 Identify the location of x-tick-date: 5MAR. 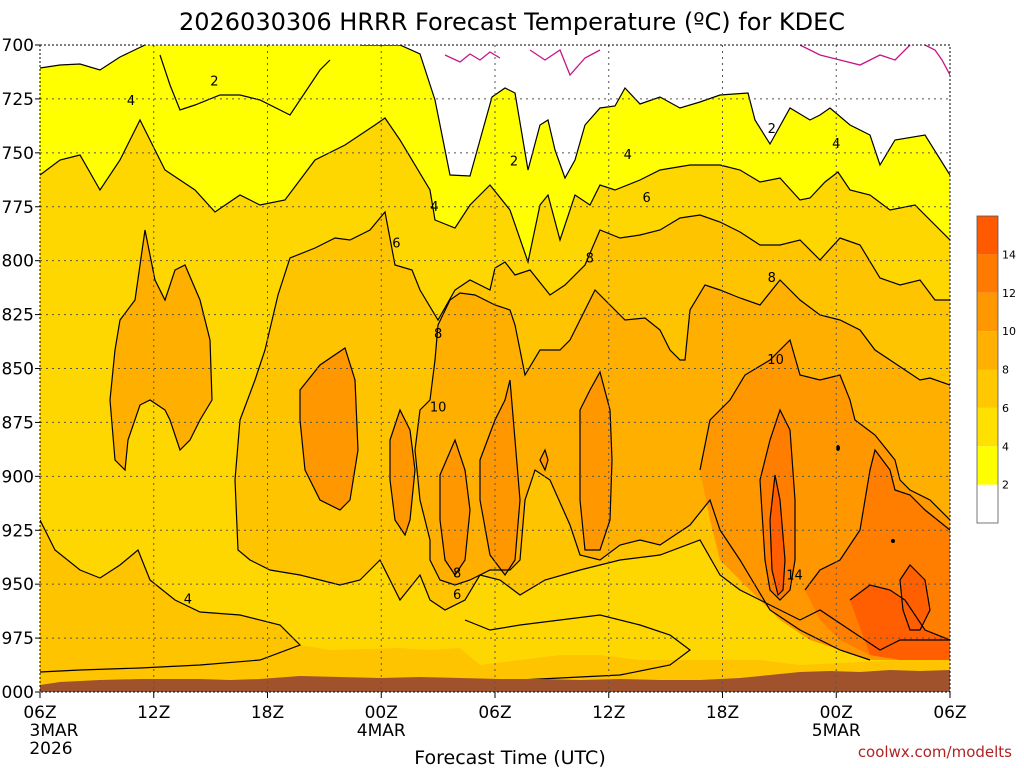
(836, 731).